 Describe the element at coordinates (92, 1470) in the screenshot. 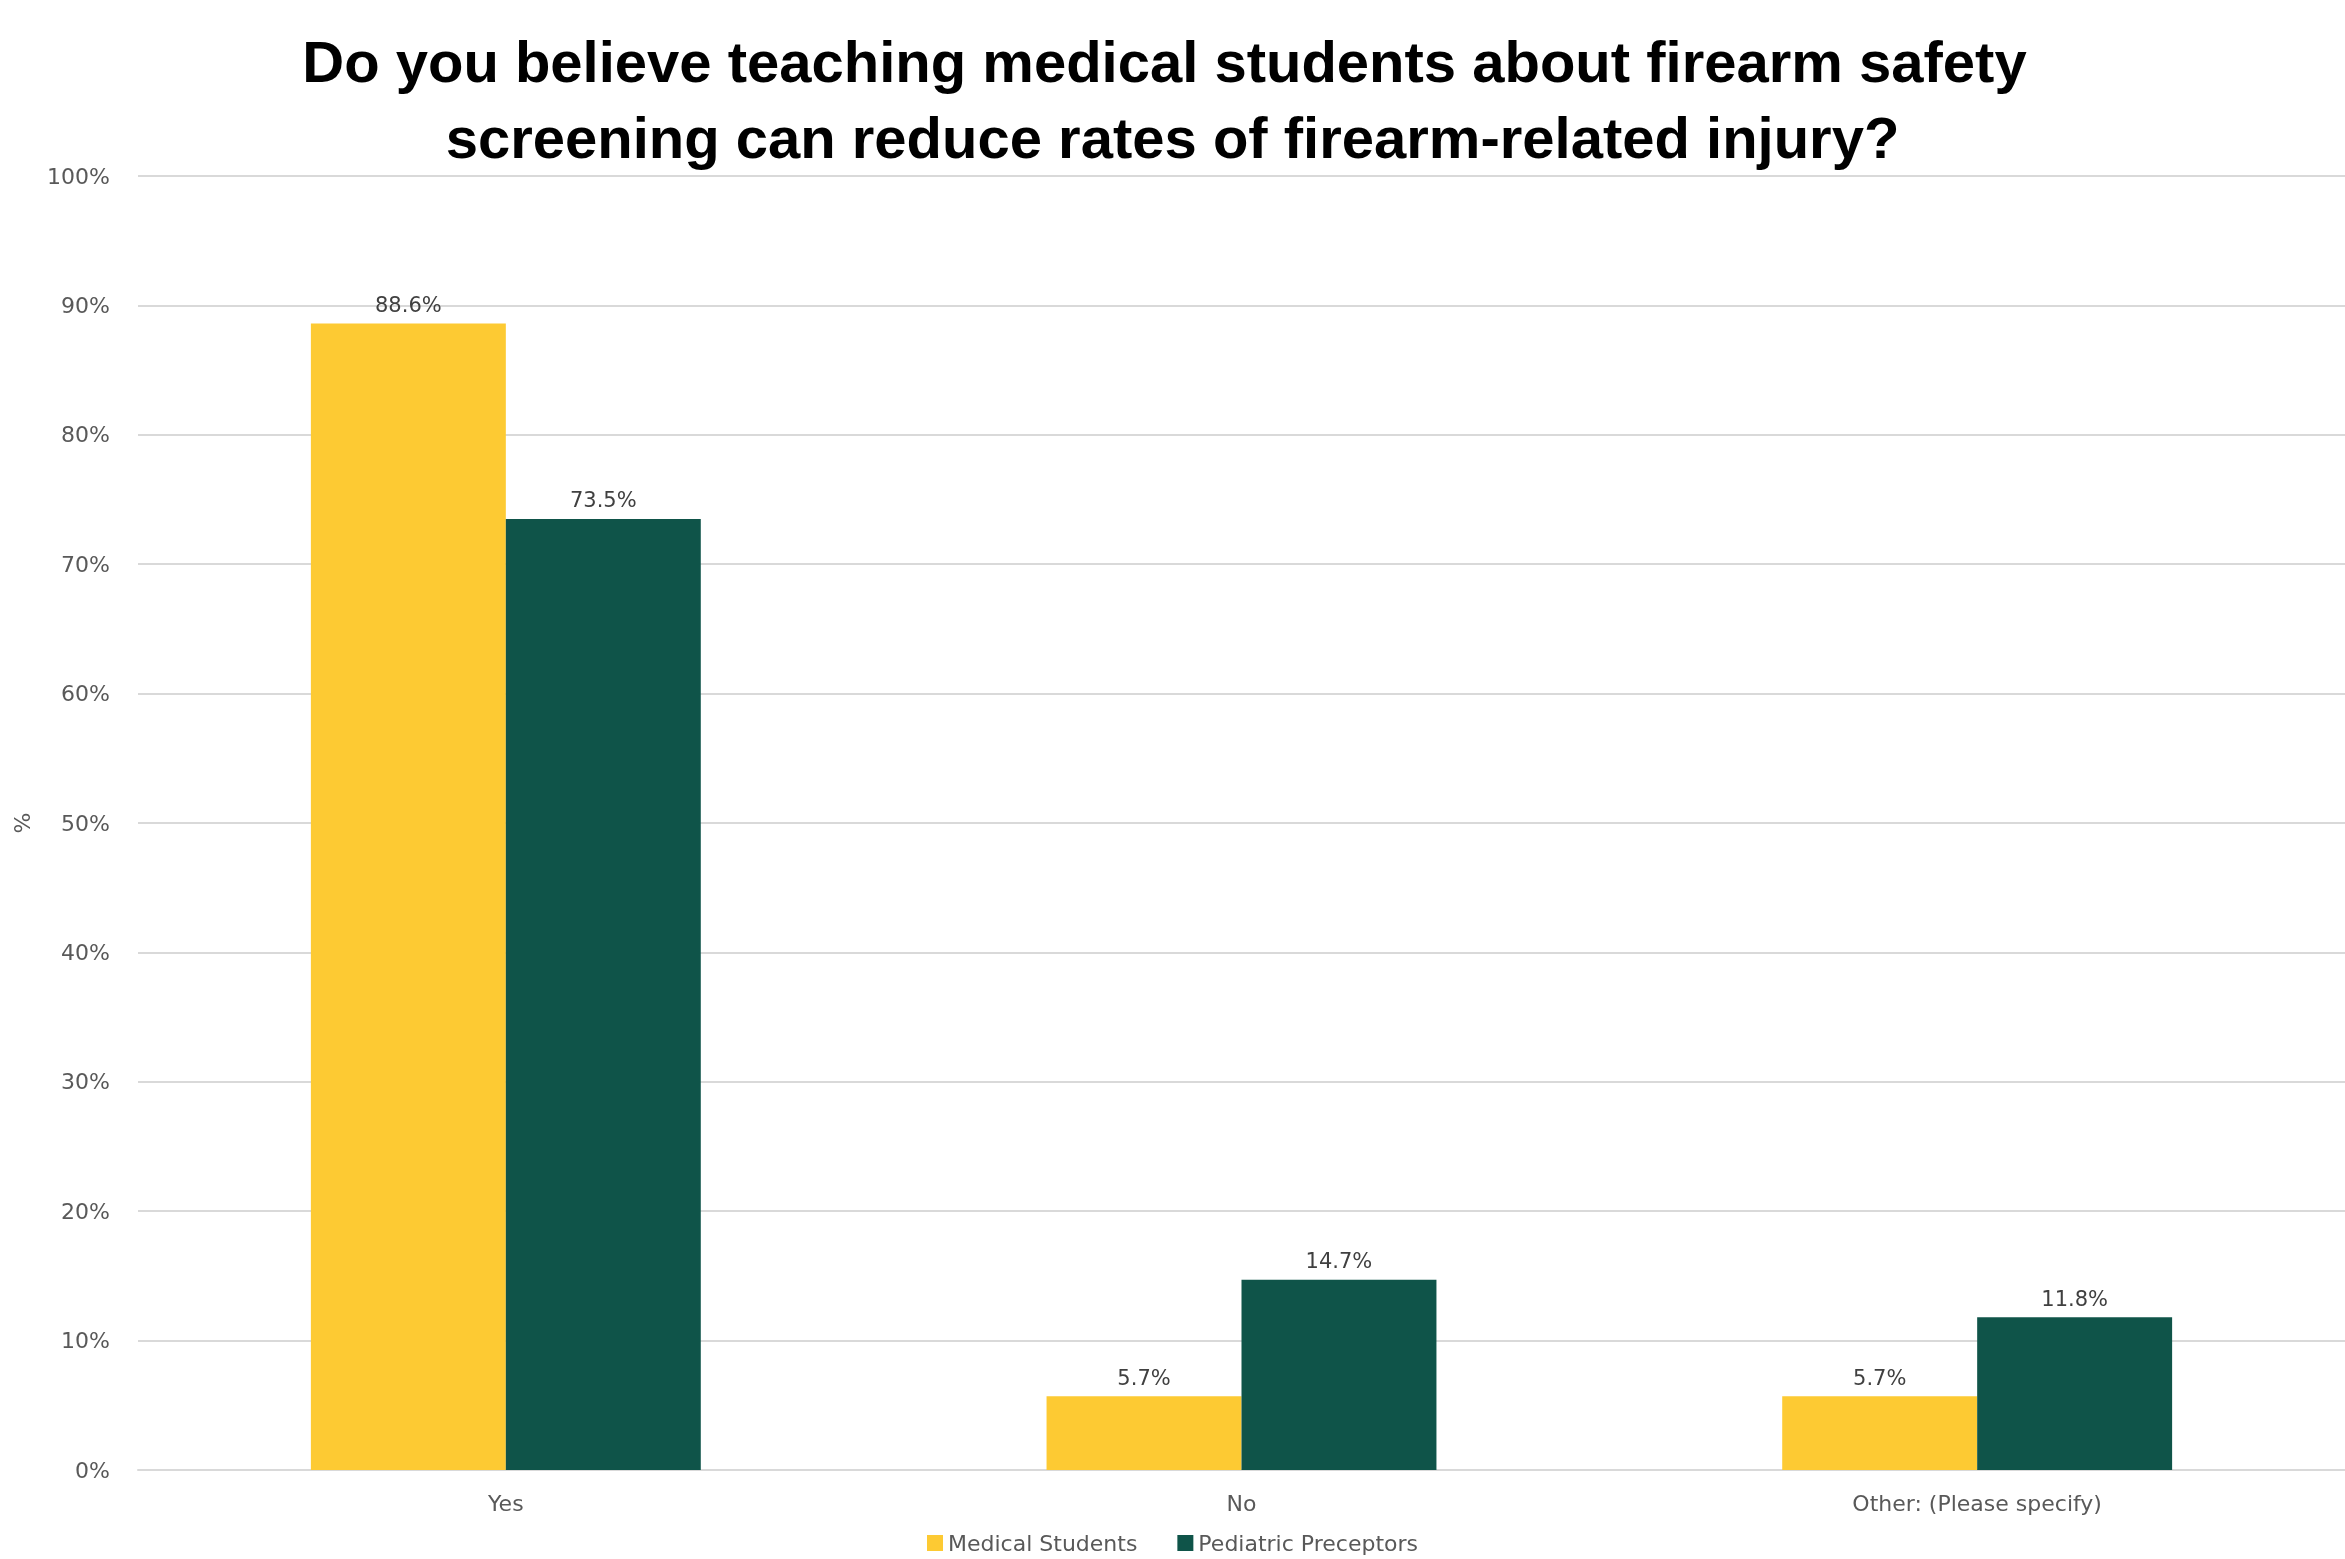

I see `y-tick-label: 0%` at that location.